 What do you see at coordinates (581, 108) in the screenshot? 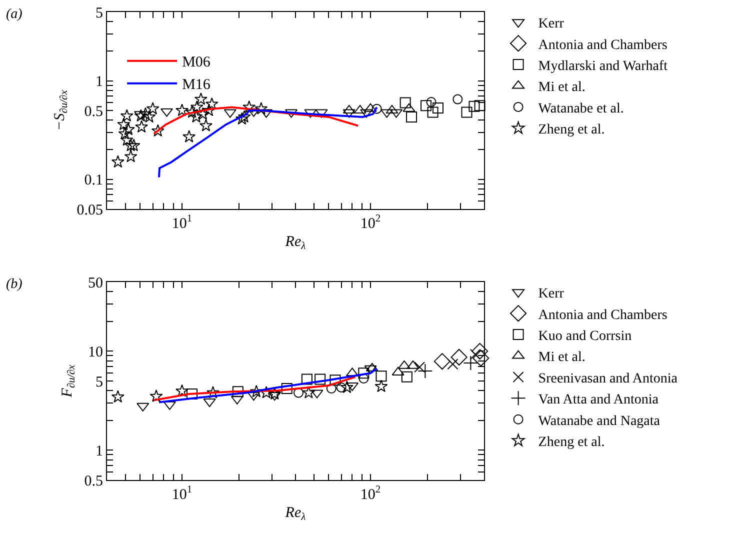
I see `legend-label: Watanabe et al.` at bounding box center [581, 108].